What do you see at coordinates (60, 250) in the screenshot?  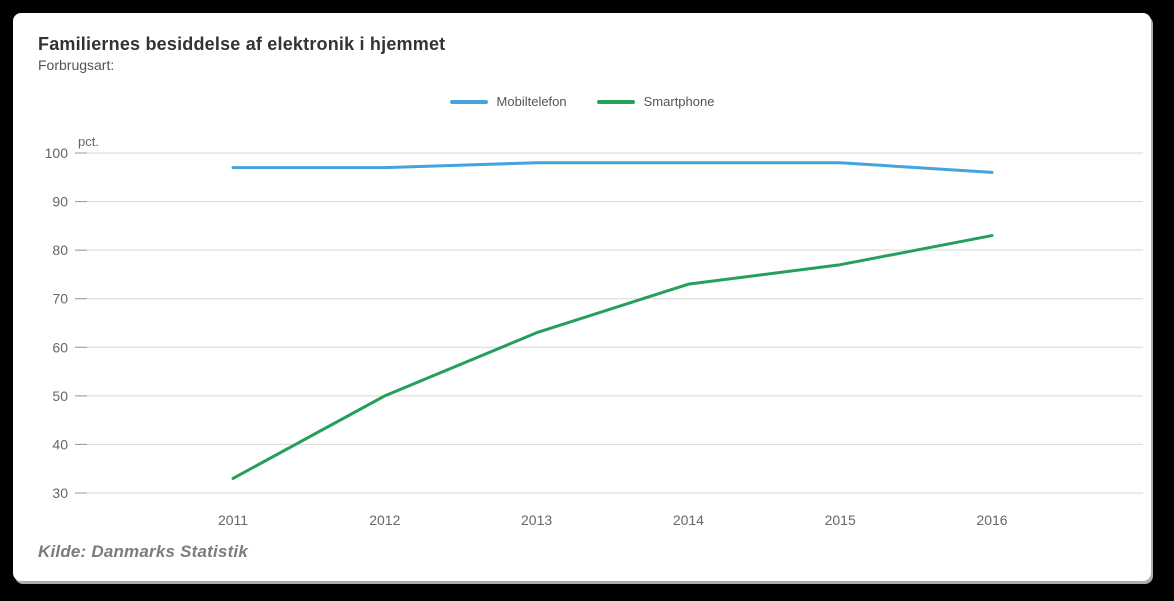 I see `y-axis-tick-label: 80` at bounding box center [60, 250].